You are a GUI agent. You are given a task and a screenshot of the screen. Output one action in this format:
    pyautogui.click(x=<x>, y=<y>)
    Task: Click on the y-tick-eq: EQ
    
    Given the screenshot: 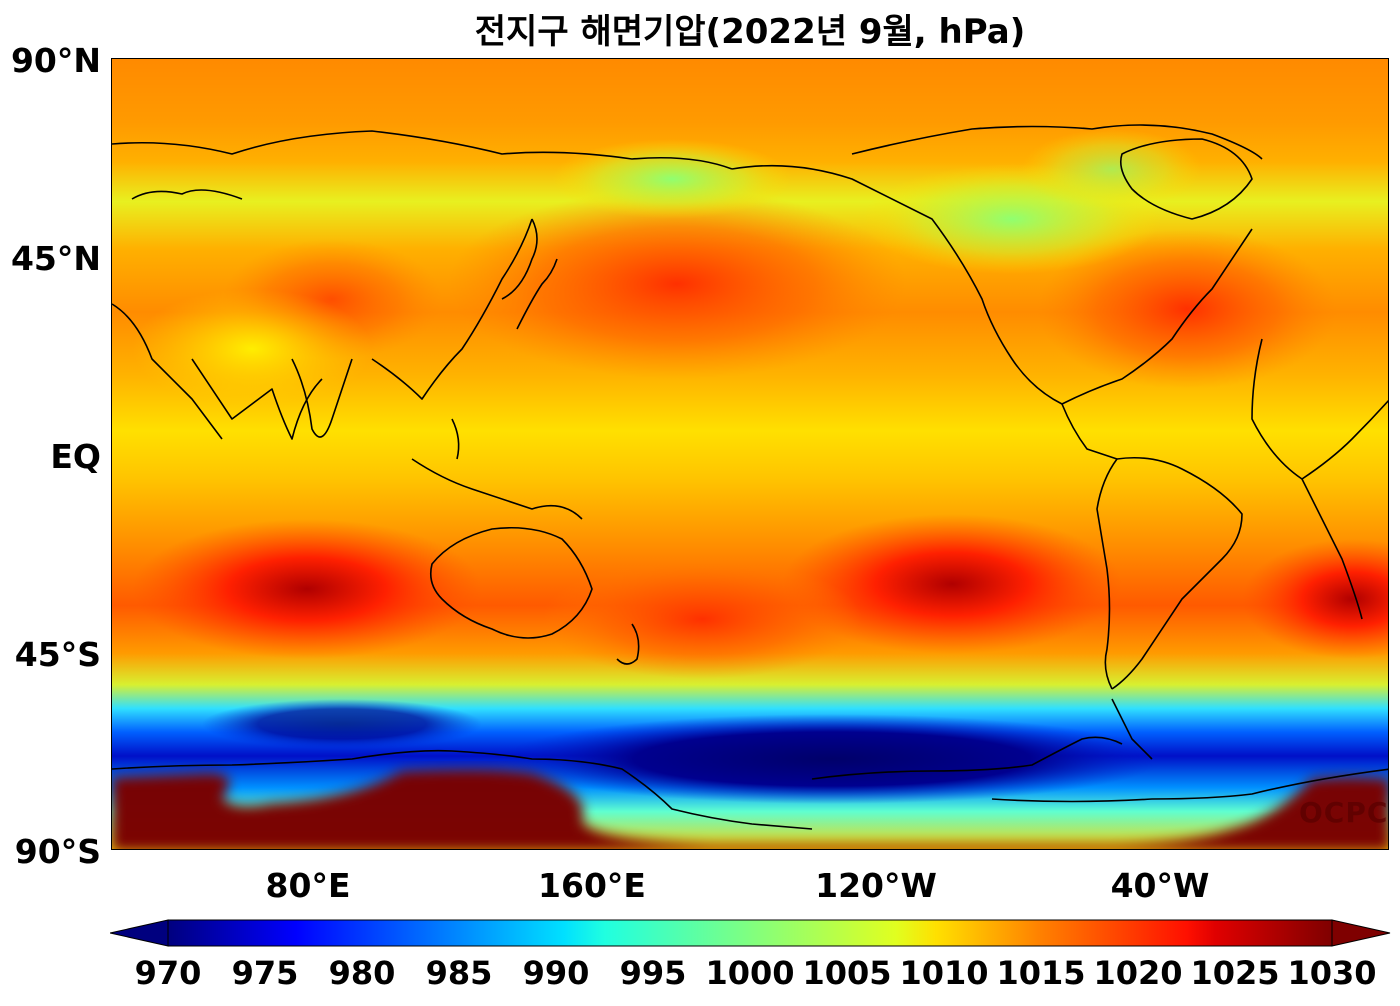 What is the action you would take?
    pyautogui.click(x=75, y=456)
    